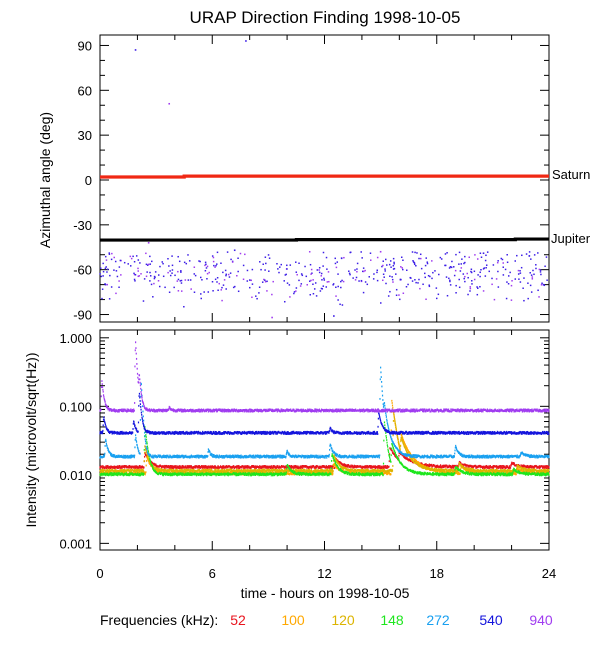 This screenshot has height=655, width=600. I want to click on azimuth-axis-label: Azimuthal angle (deg), so click(45, 180).